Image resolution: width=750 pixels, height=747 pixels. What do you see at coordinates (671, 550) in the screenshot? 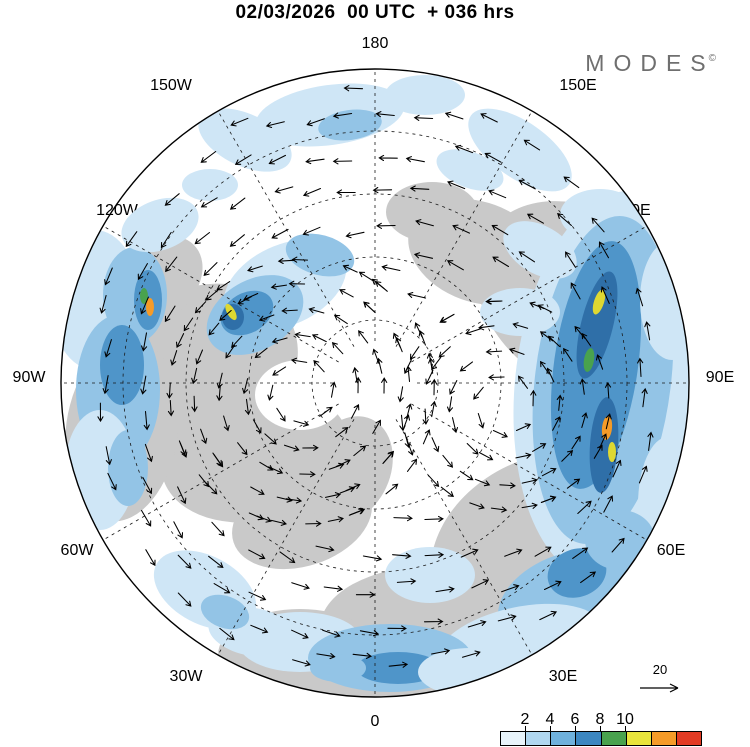
I see `lon-label-60e: 60E` at bounding box center [671, 550].